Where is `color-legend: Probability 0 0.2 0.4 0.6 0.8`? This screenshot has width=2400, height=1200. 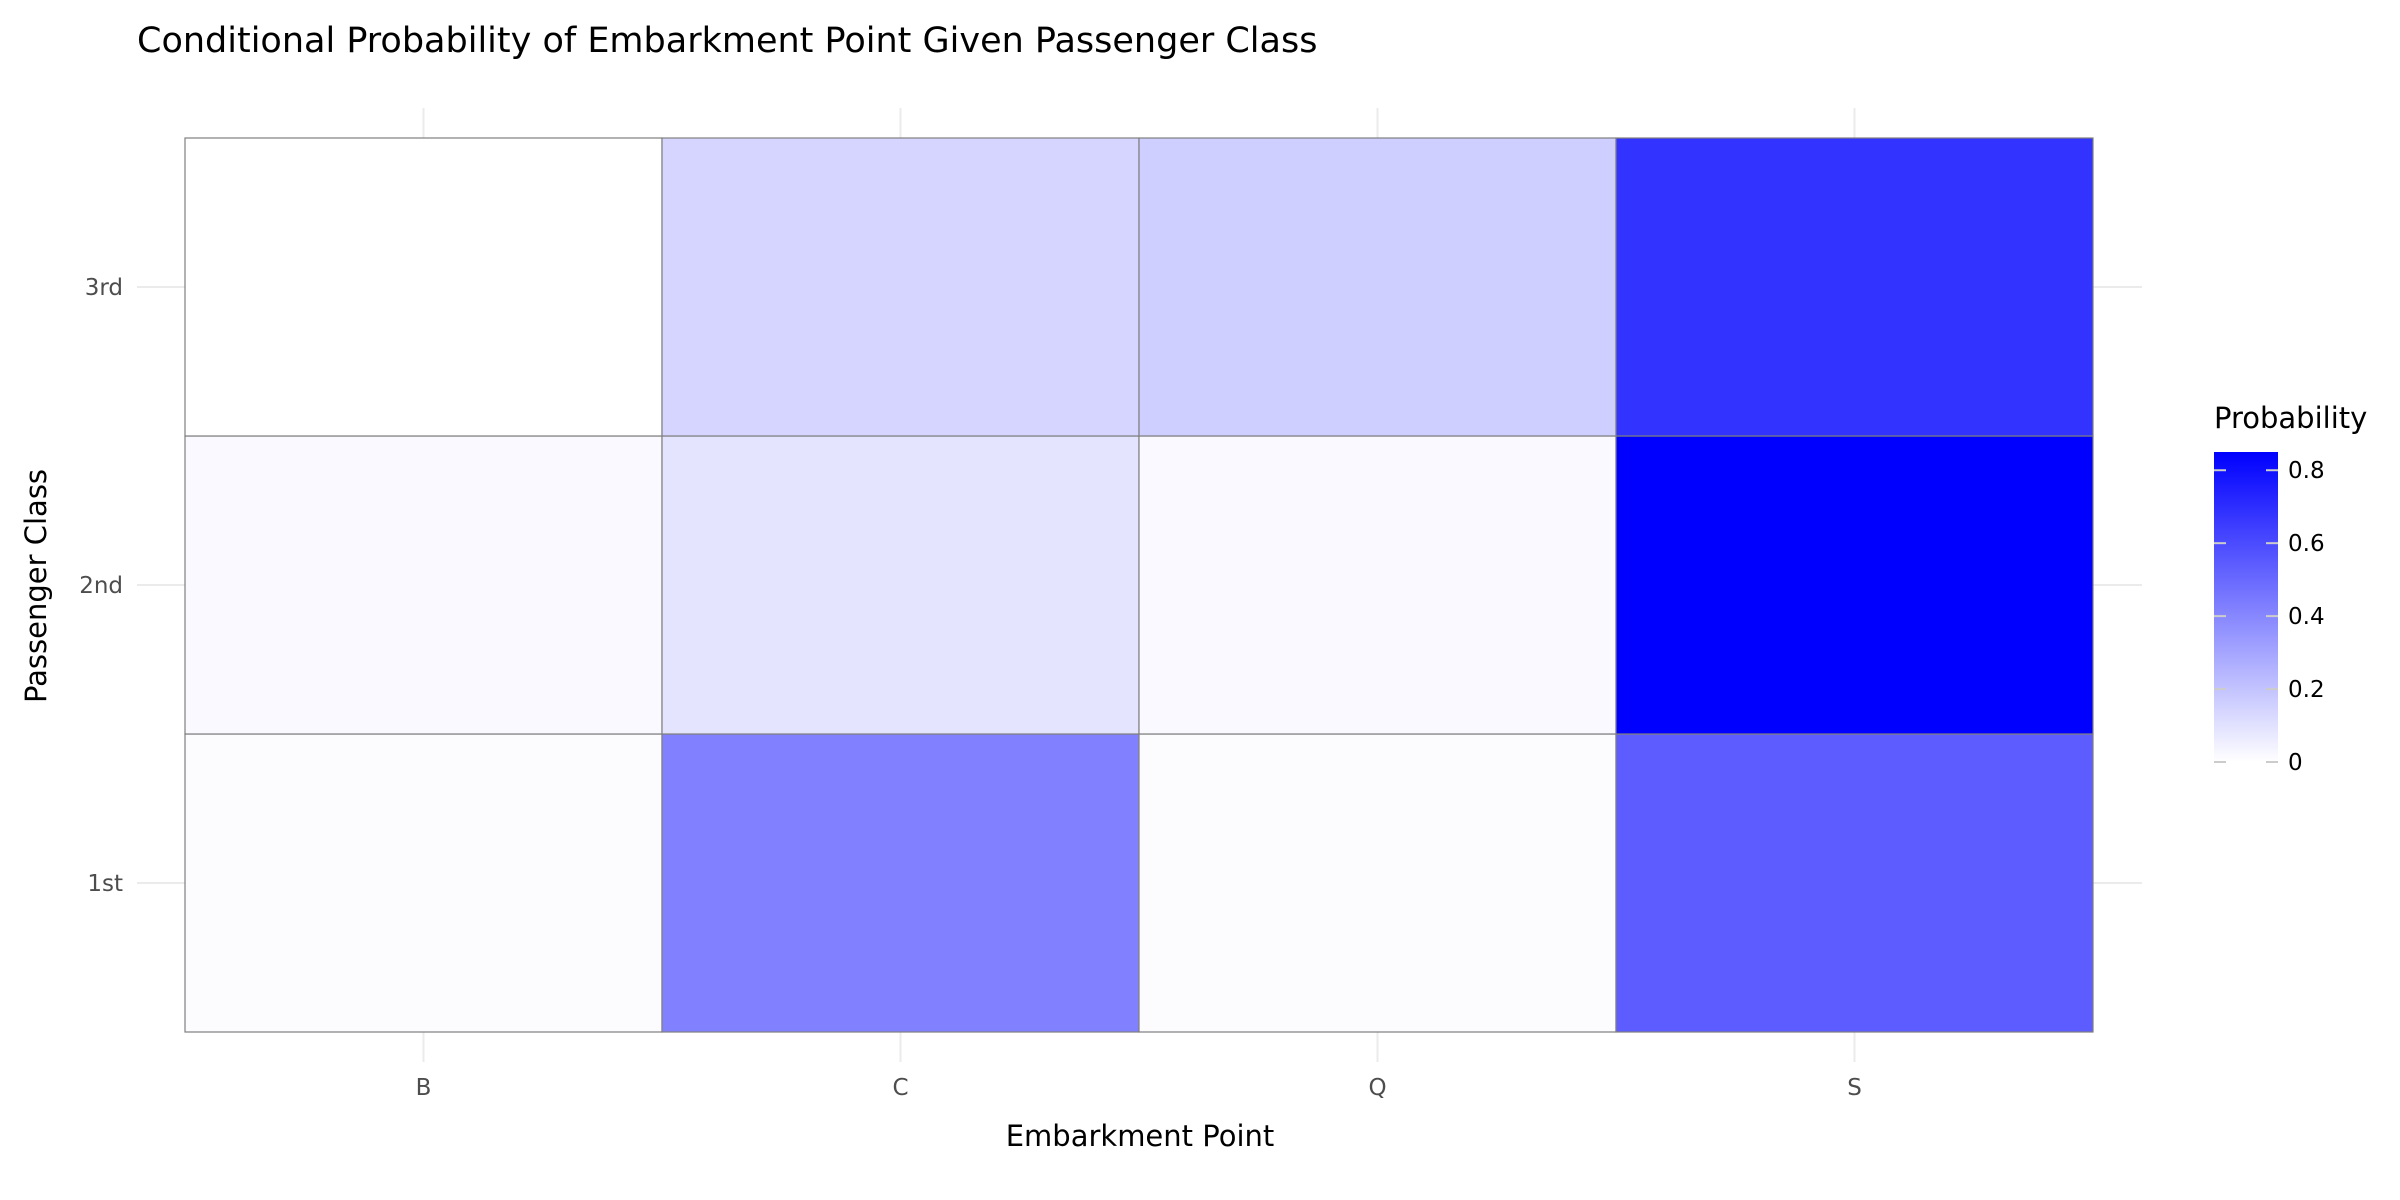 color-legend: Probability 0 0.2 0.4 0.6 0.8 is located at coordinates (2290, 588).